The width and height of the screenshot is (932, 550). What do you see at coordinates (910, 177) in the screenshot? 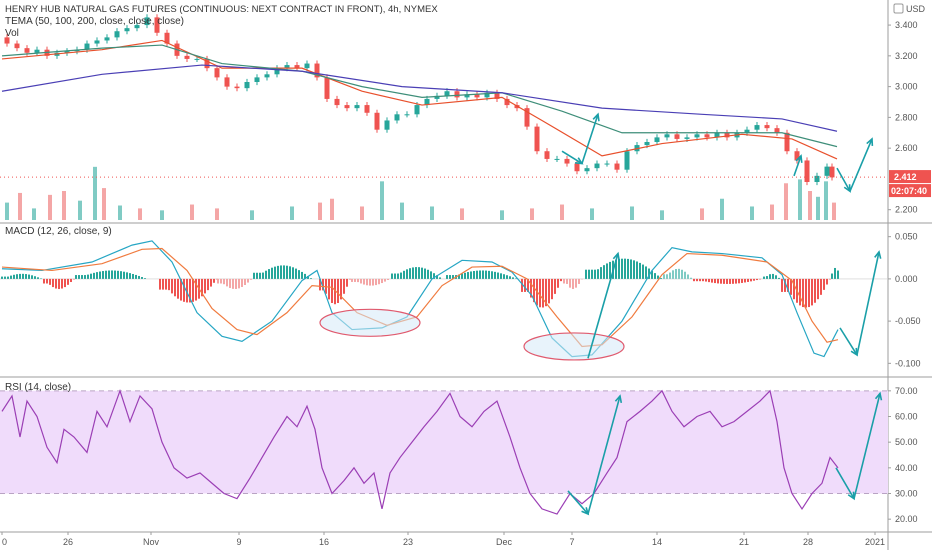
I see `last-price-badge` at bounding box center [910, 177].